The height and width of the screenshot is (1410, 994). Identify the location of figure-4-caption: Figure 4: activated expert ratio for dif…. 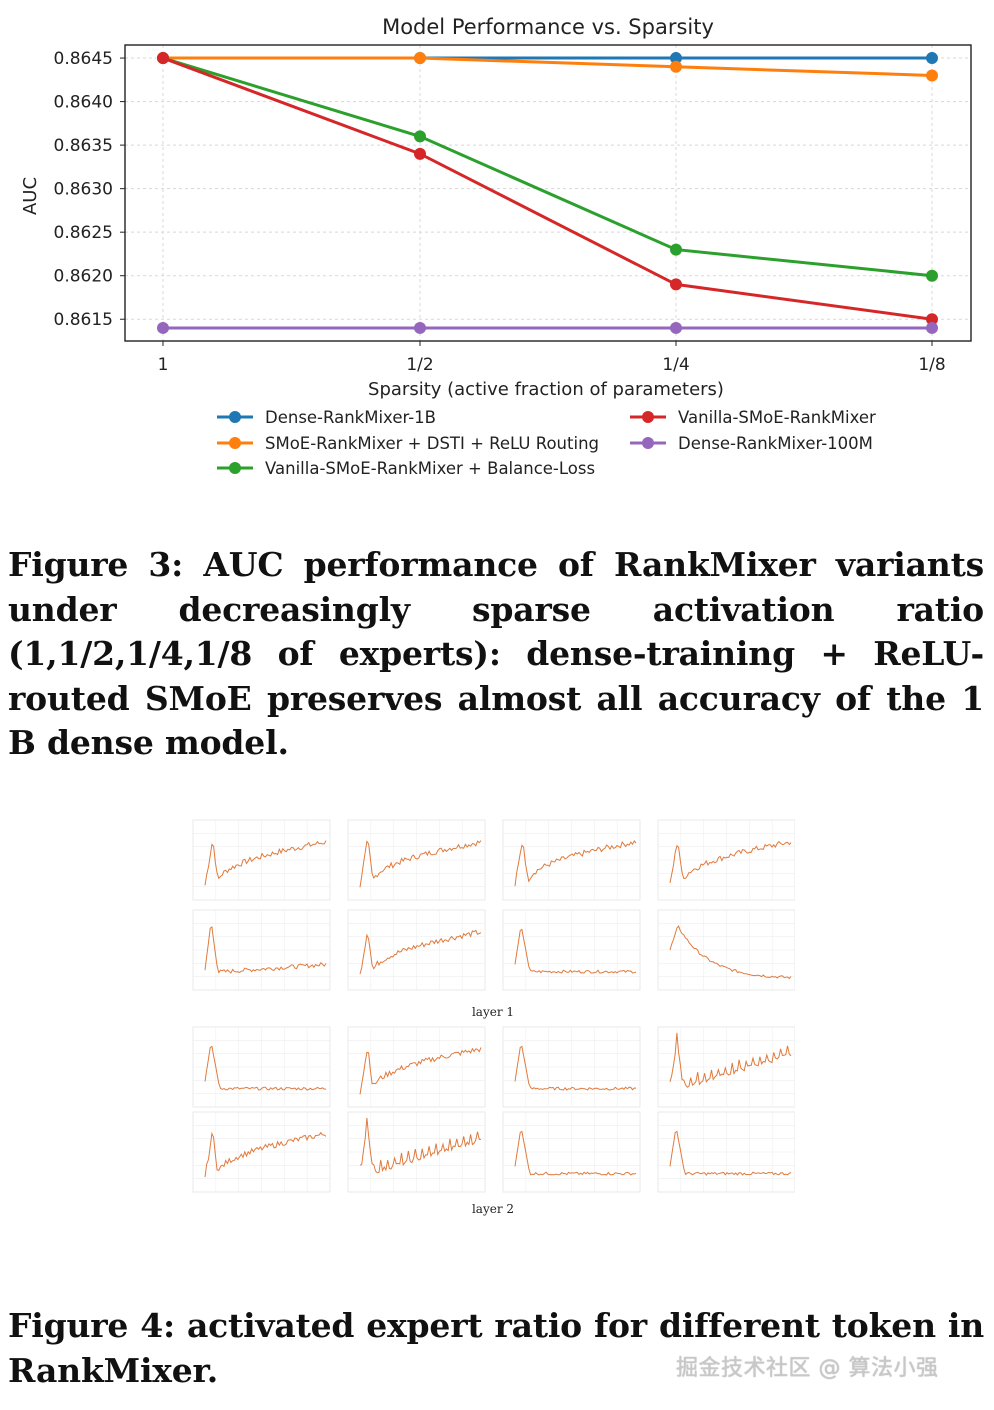
(496, 1348).